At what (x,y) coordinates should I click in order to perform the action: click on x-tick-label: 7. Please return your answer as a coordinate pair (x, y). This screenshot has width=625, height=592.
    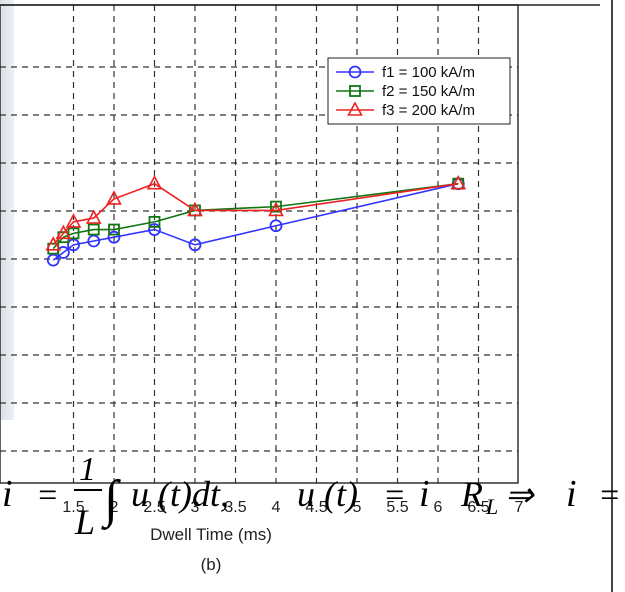
    Looking at the image, I should click on (519, 507).